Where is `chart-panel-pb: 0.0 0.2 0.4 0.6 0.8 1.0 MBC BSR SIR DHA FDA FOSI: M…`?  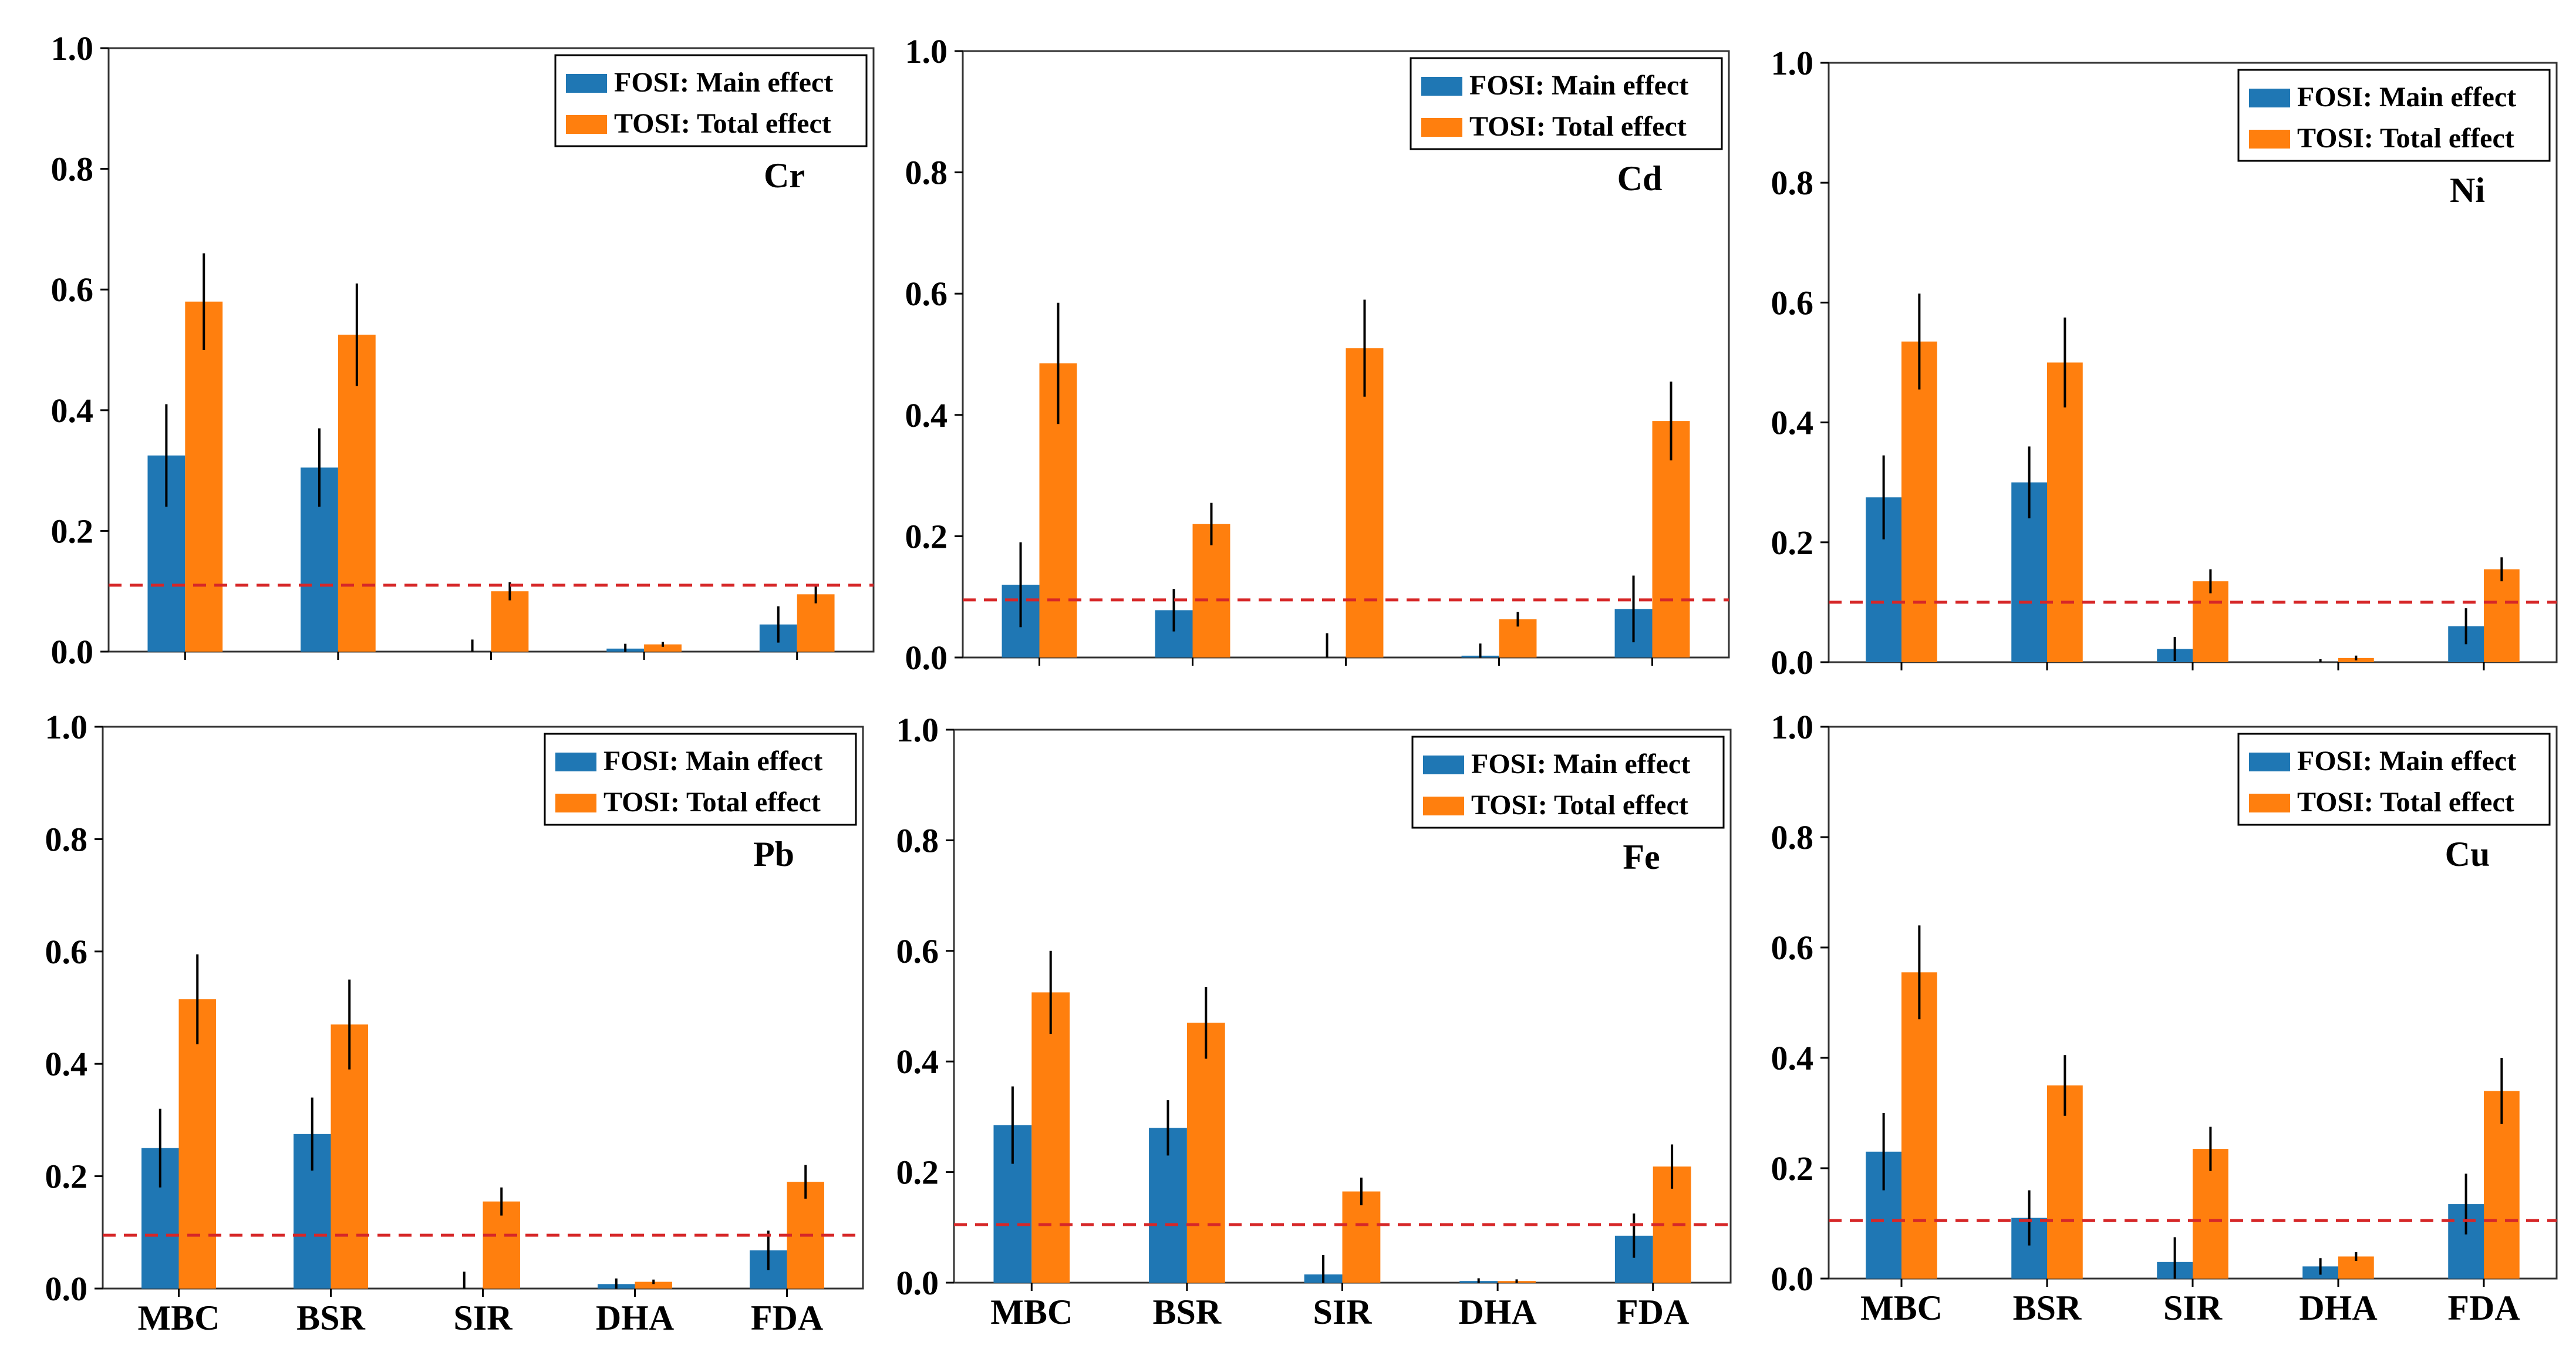 chart-panel-pb: 0.0 0.2 0.4 0.6 0.8 1.0 MBC BSR SIR DHA FDA FOSI: M… is located at coordinates (454, 1022).